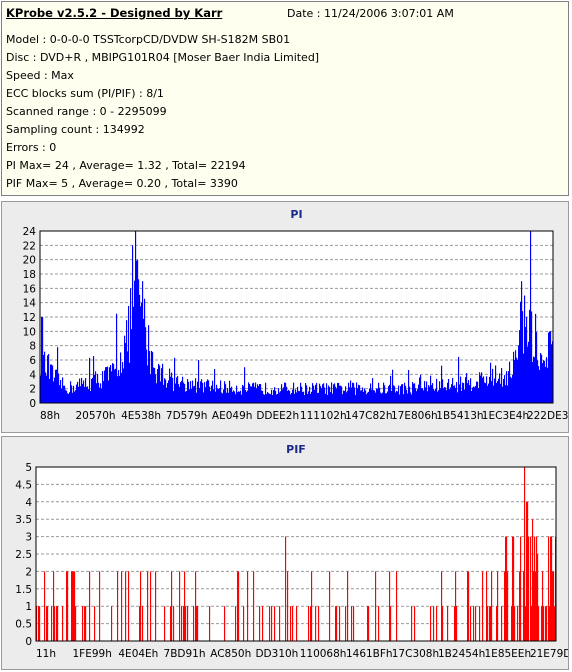  Describe the element at coordinates (323, 654) in the screenshot. I see `x-tick-label: 110068h` at that location.